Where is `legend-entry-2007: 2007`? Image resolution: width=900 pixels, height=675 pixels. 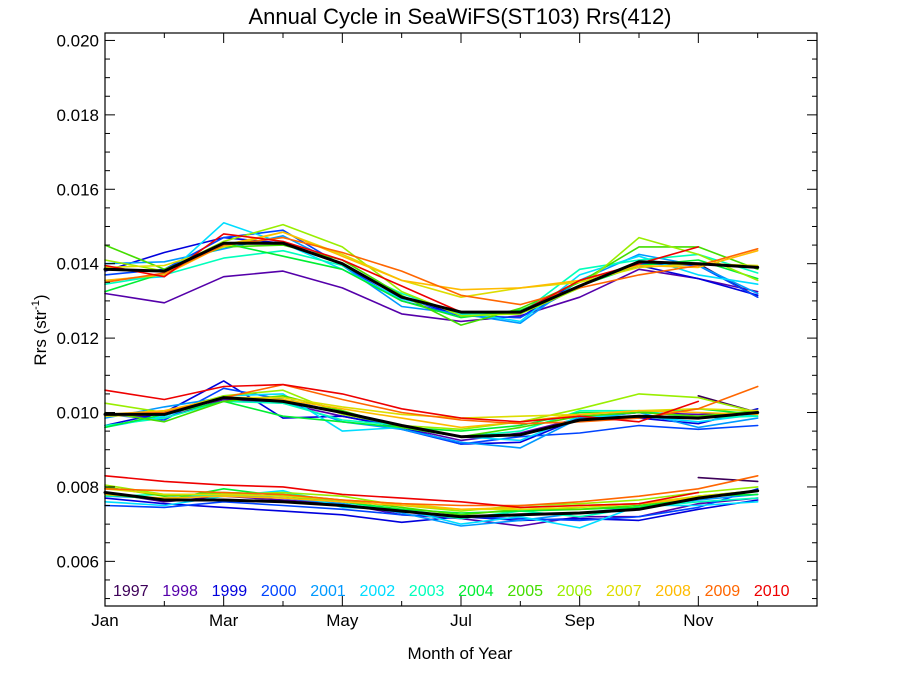
legend-entry-2007: 2007 is located at coordinates (624, 591).